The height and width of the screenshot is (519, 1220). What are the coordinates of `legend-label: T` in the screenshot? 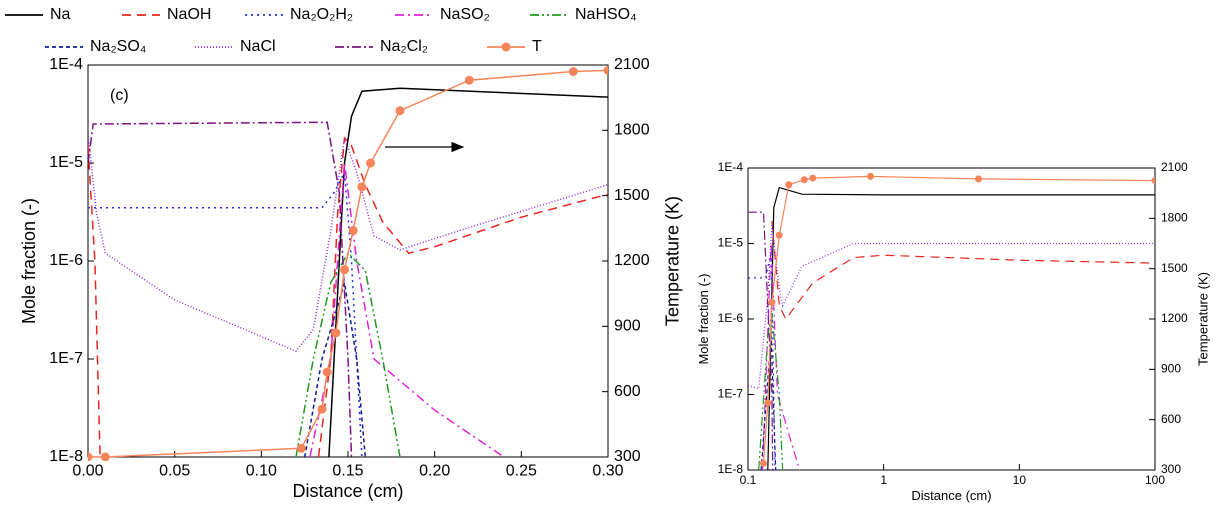 It's located at (537, 46).